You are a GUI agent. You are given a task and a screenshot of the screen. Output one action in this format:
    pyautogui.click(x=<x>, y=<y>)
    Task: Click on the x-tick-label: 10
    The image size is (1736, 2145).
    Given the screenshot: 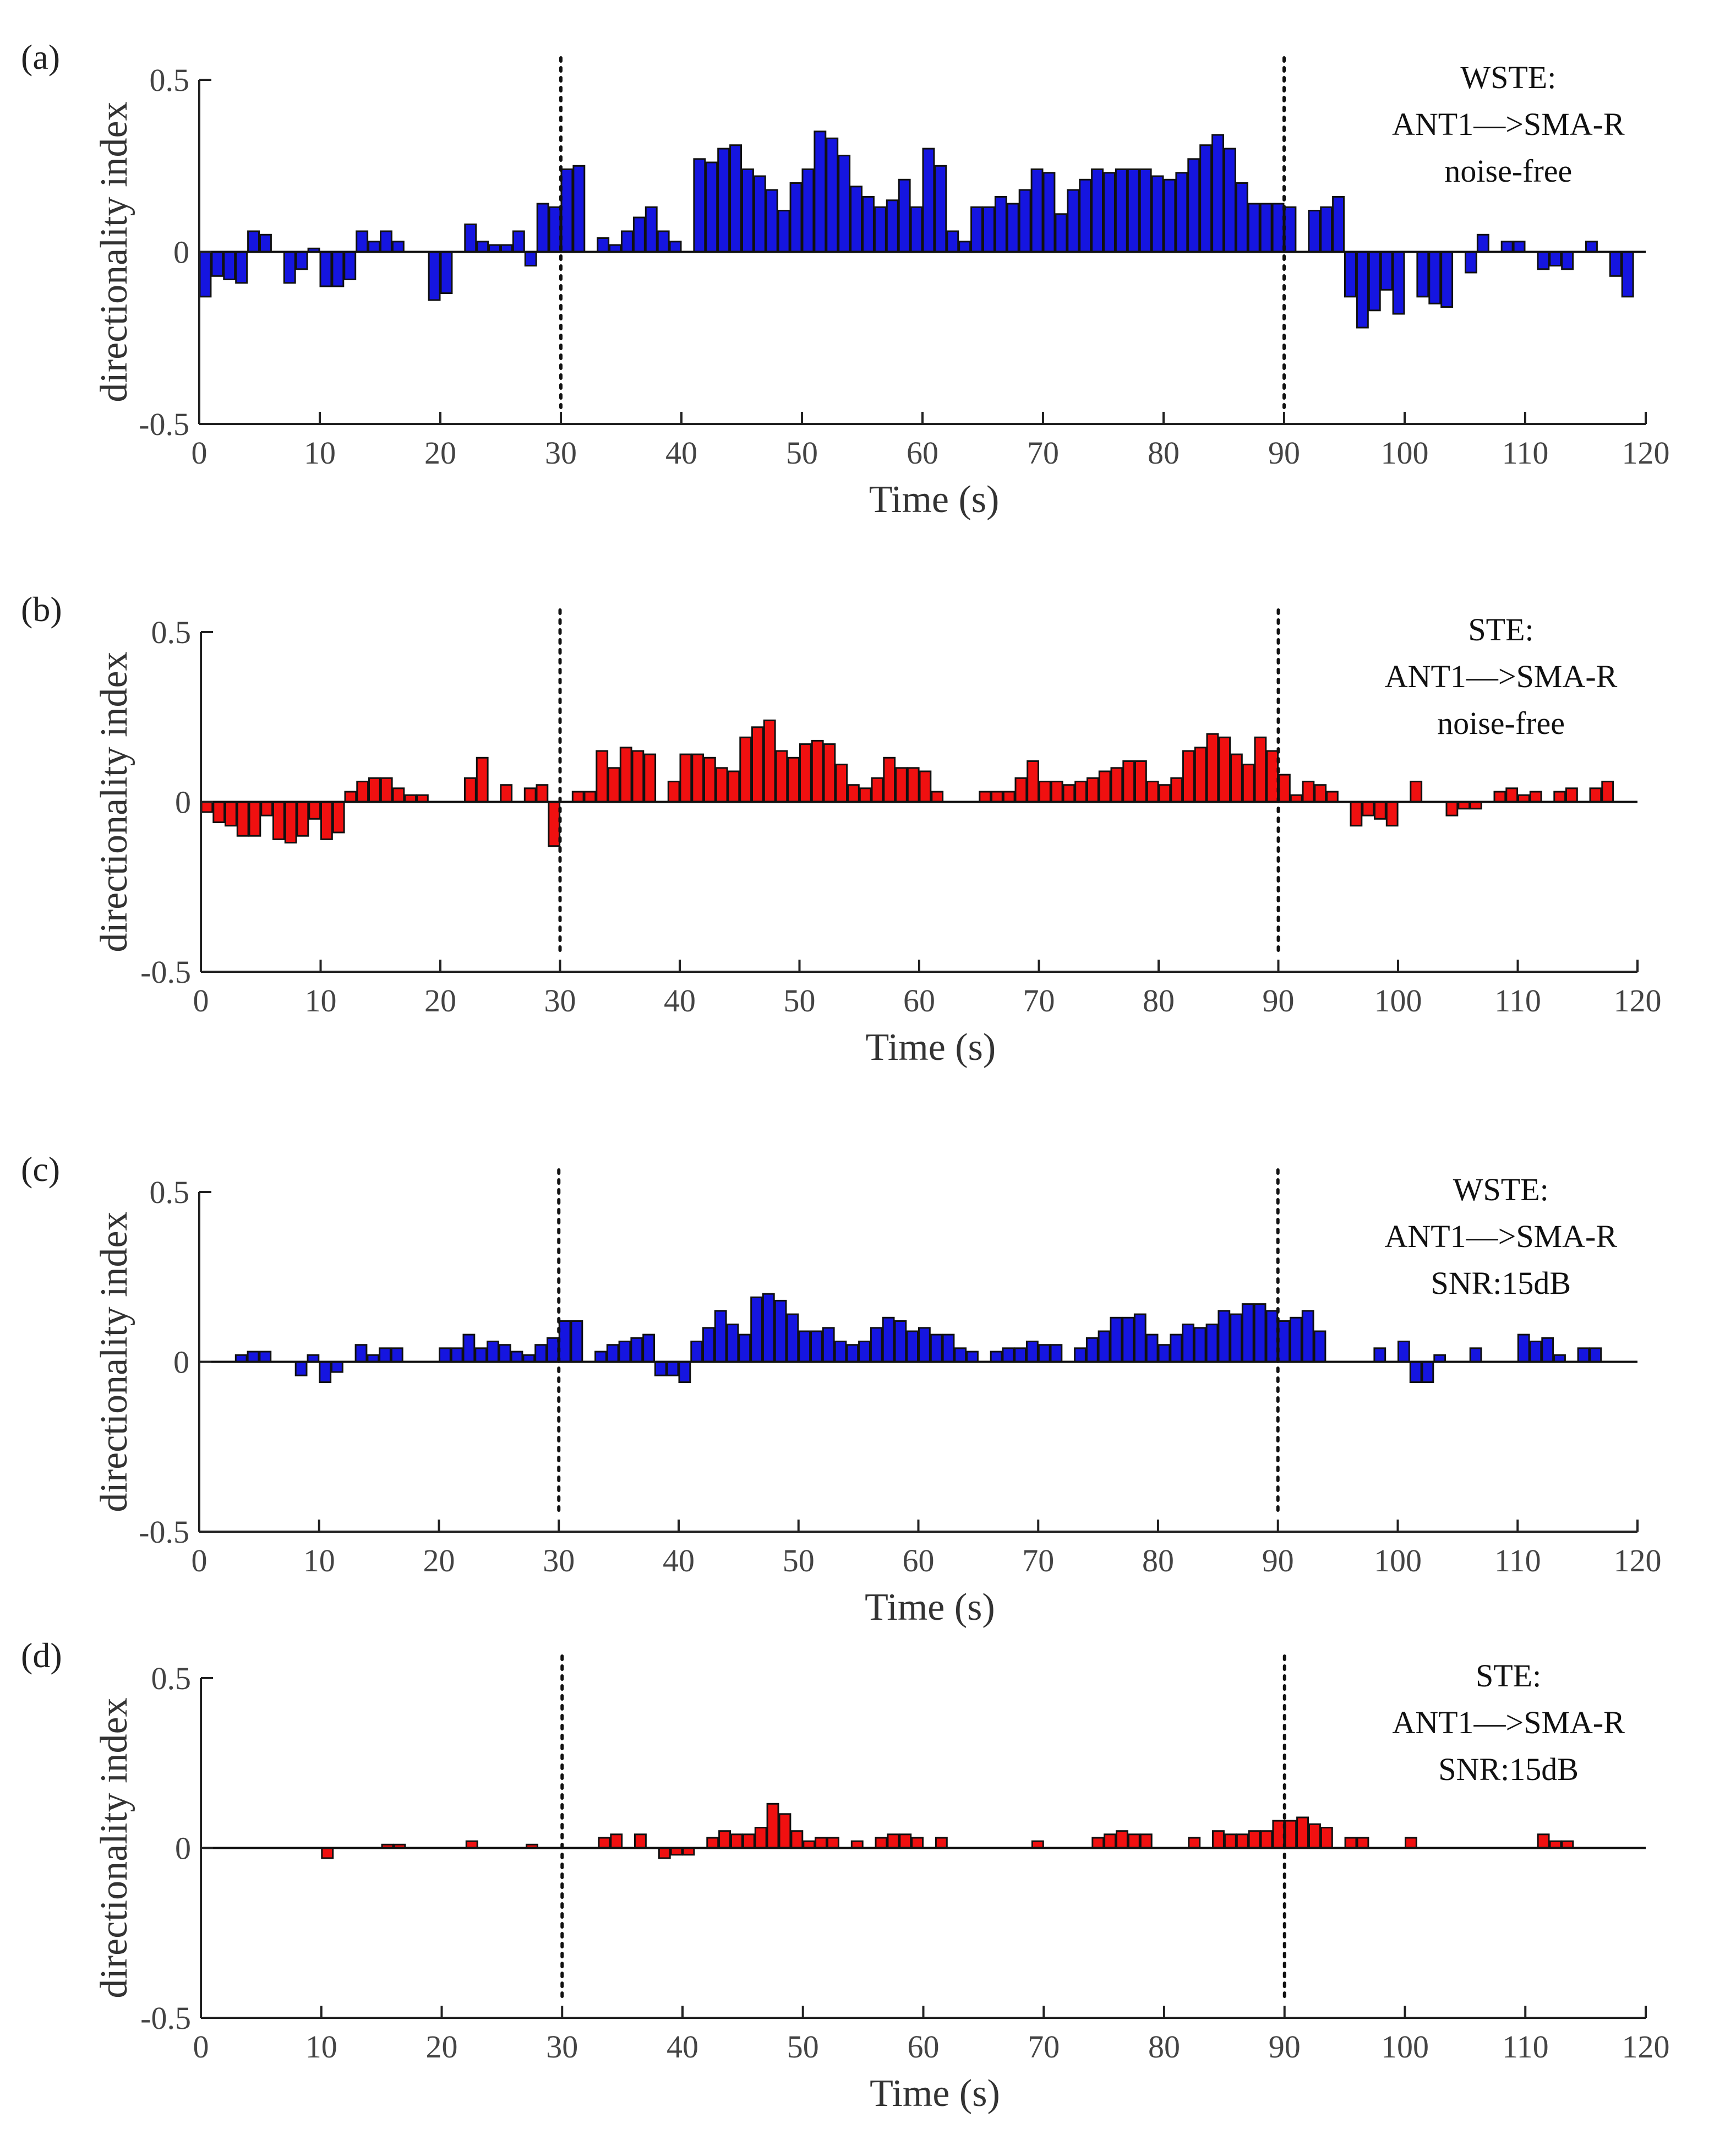 What is the action you would take?
    pyautogui.click(x=320, y=453)
    